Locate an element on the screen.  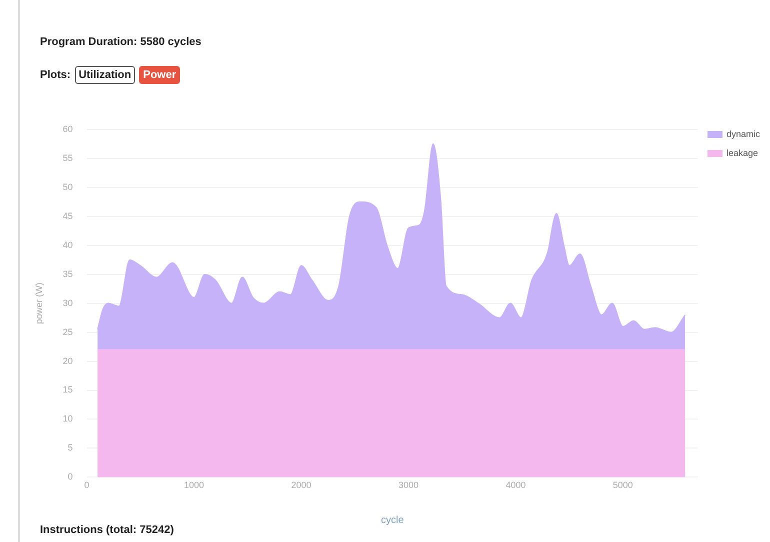
x-tick-label: 4000 is located at coordinates (516, 485).